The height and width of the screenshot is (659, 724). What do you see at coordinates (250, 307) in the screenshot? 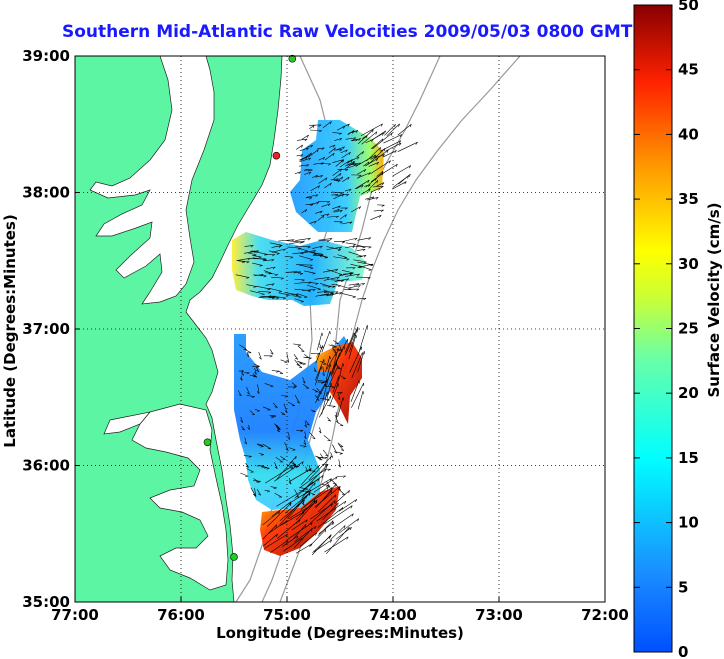
I see `radar-stations` at bounding box center [250, 307].